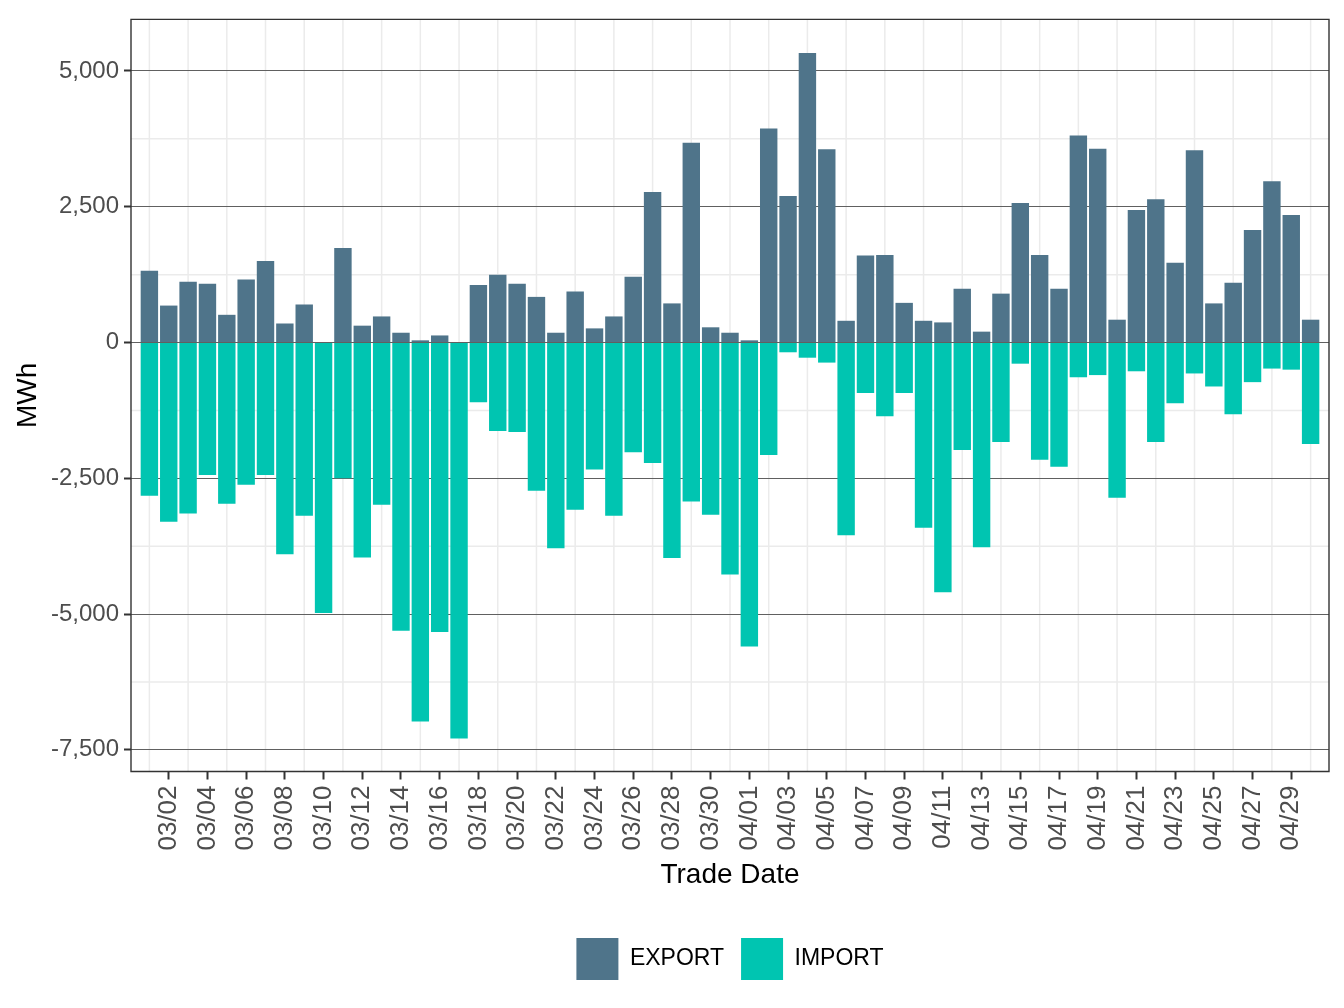  What do you see at coordinates (283, 818) in the screenshot?
I see `x-tick-label: 03/08` at bounding box center [283, 818].